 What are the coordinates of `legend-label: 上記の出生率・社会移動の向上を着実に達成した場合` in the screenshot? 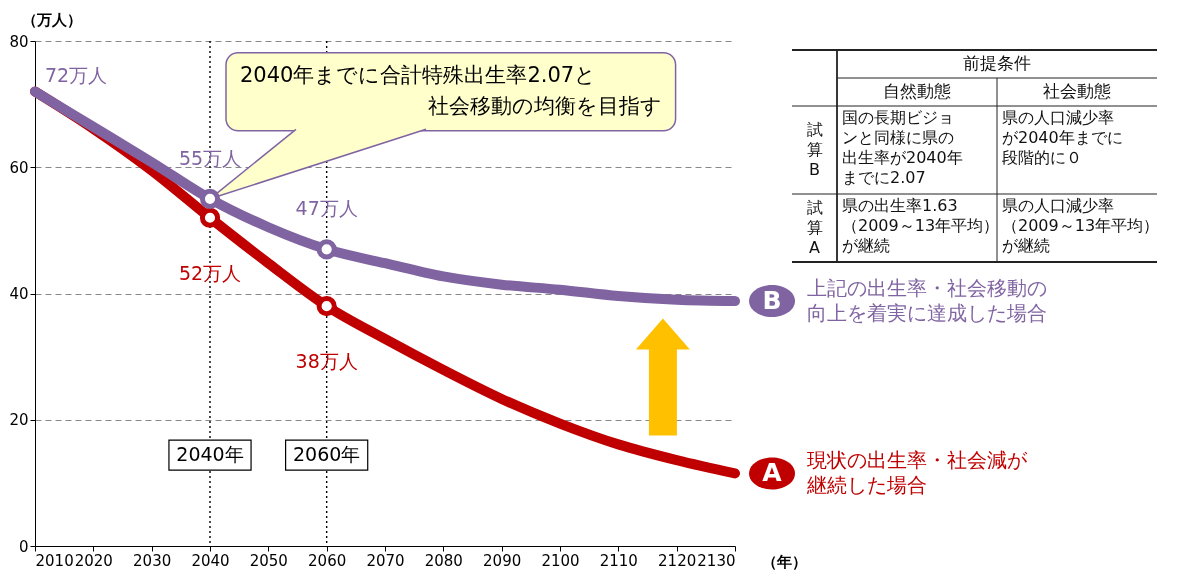 It's located at (927, 301).